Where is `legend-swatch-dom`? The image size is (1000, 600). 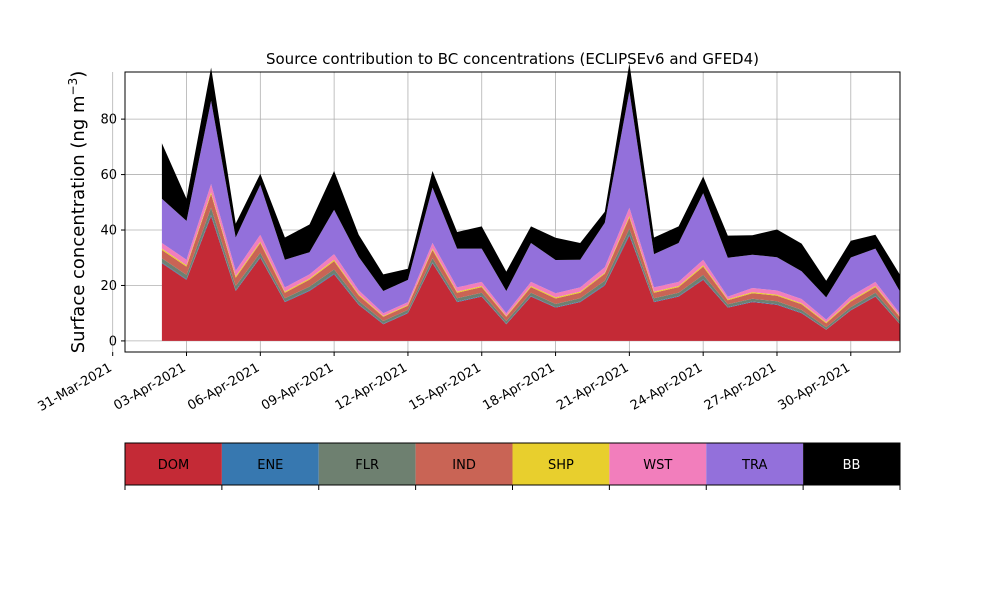
legend-swatch-dom is located at coordinates (173, 464).